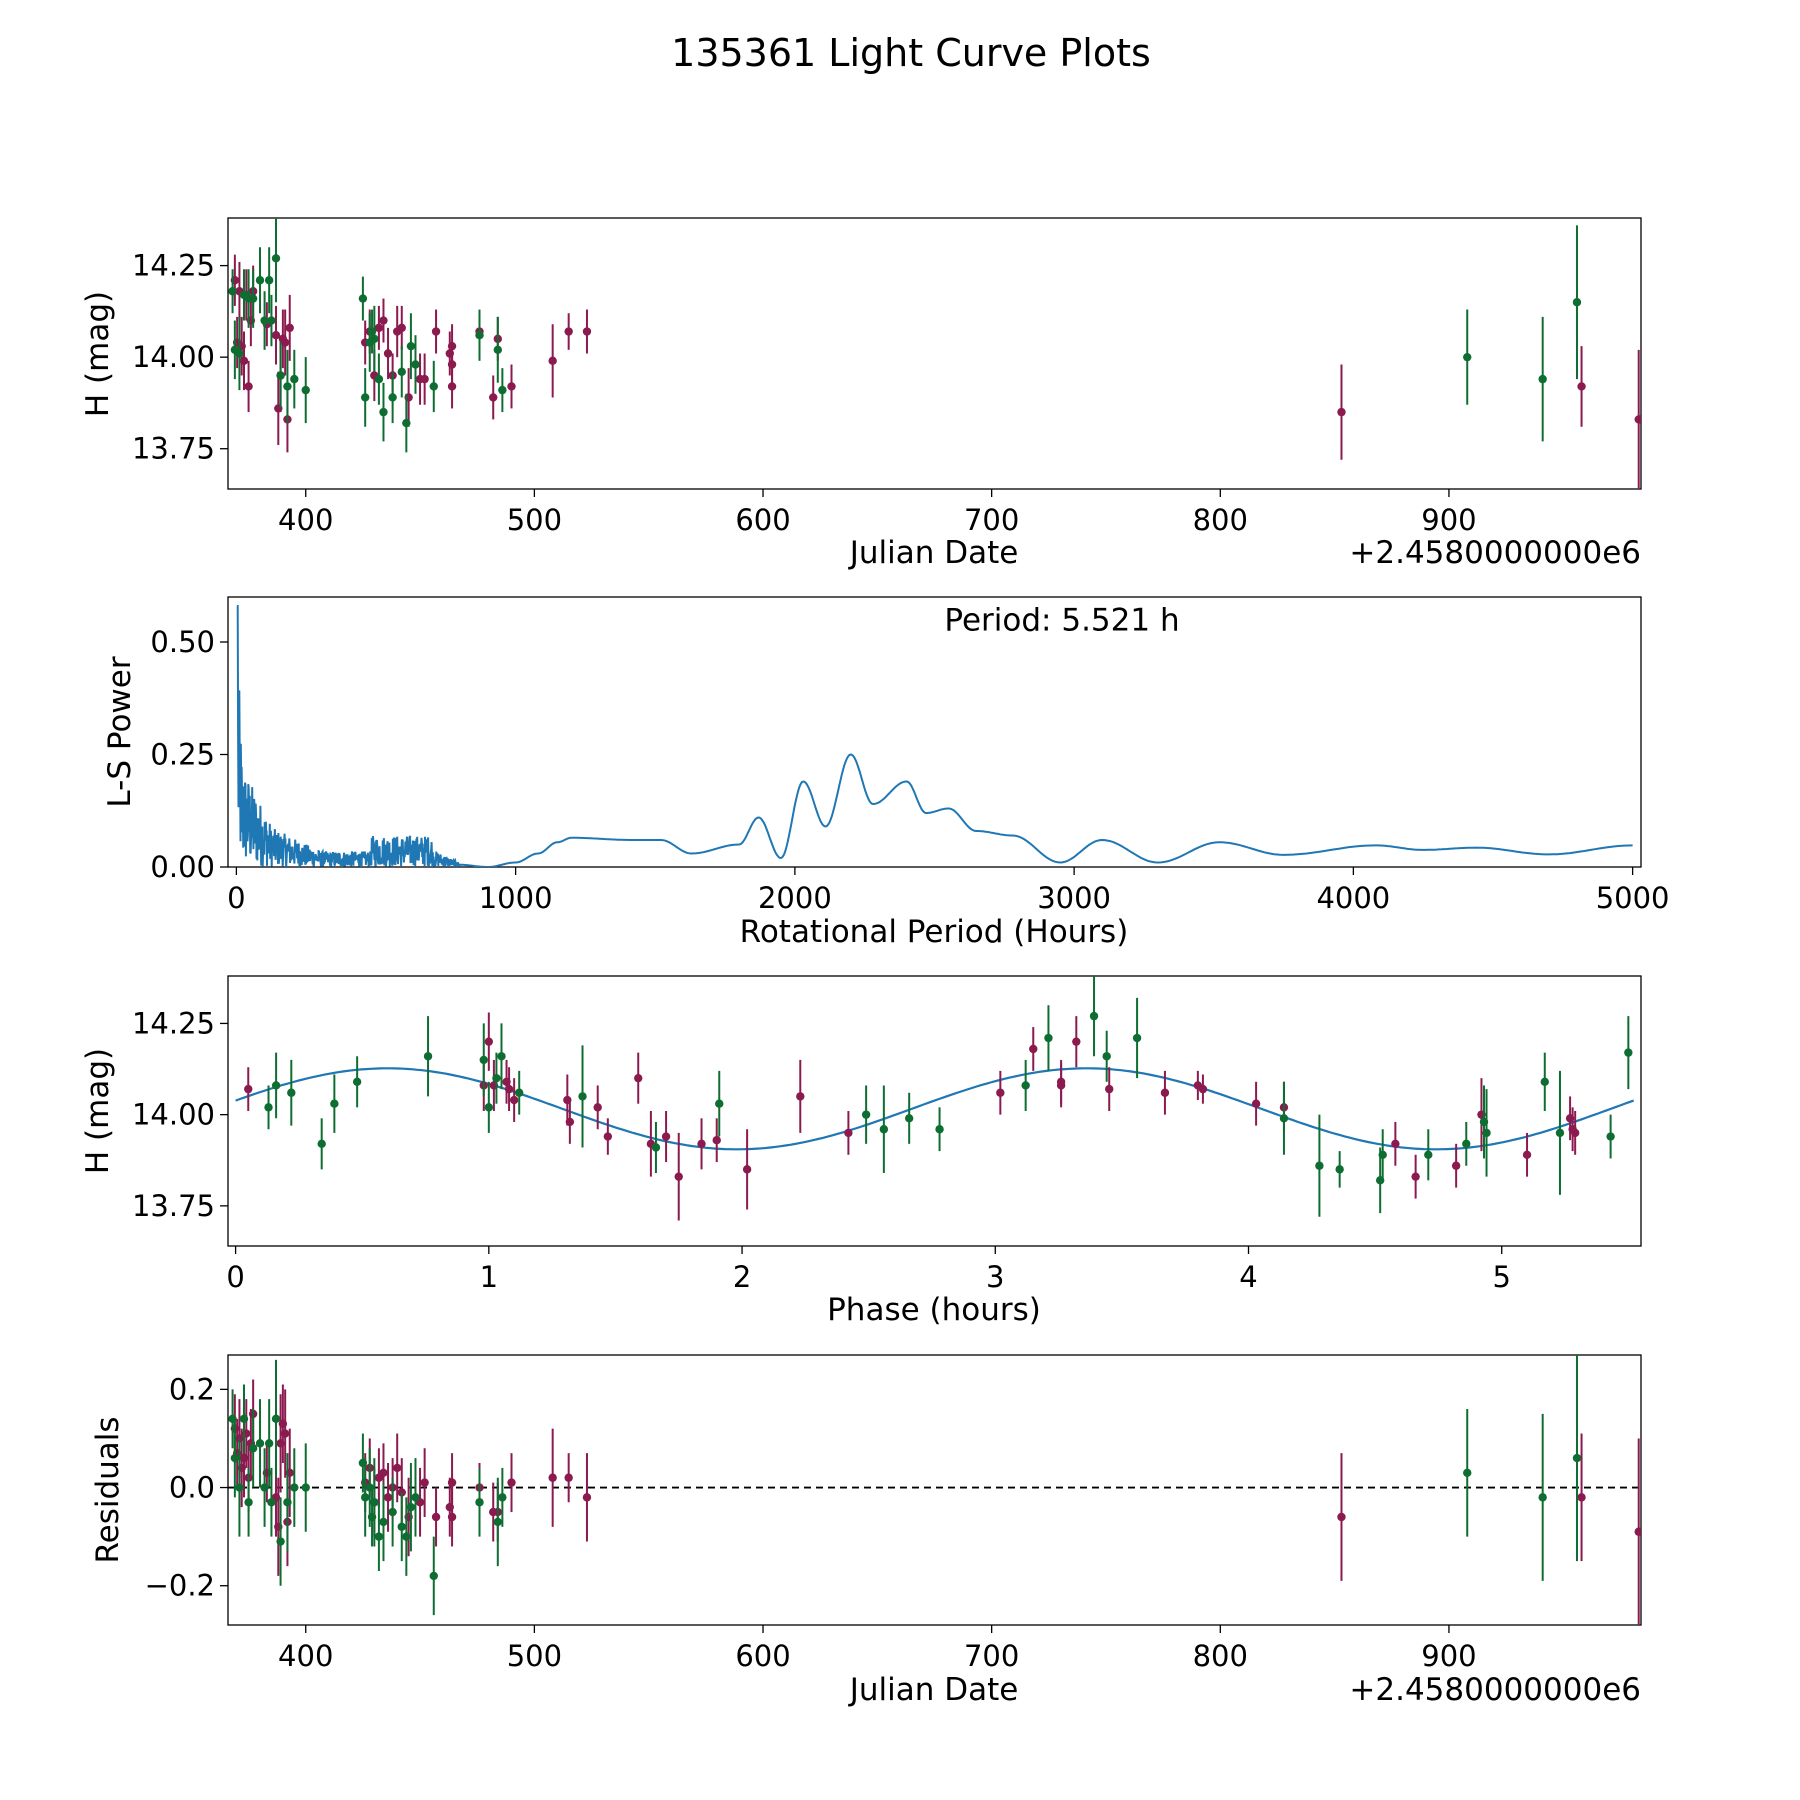 The width and height of the screenshot is (1800, 1800). What do you see at coordinates (120, 731) in the screenshot?
I see `periodogram-ylabel: L-S Power` at bounding box center [120, 731].